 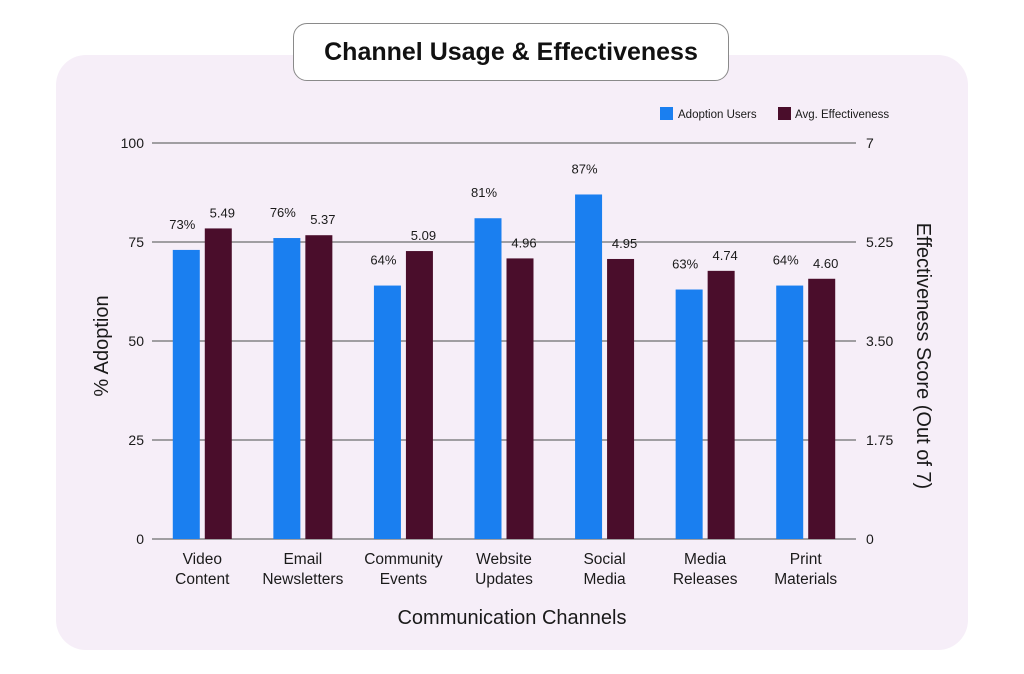 I want to click on chart-title-box: Channel Usage & Effectiveness, so click(x=511, y=52).